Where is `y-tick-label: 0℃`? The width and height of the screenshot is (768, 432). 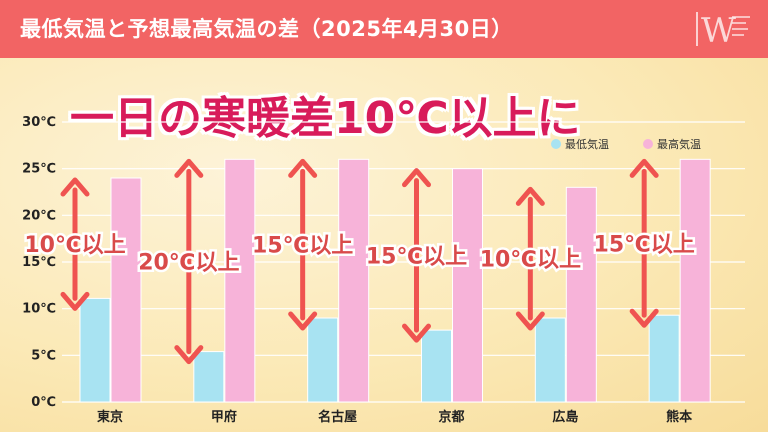
y-tick-label: 0℃ is located at coordinates (43, 402).